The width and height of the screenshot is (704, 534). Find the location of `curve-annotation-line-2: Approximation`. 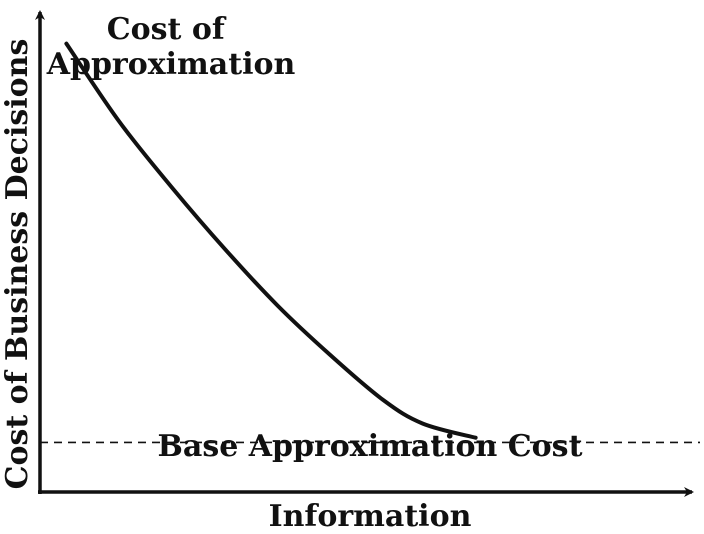

curve-annotation-line-2: Approximation is located at coordinates (171, 64).